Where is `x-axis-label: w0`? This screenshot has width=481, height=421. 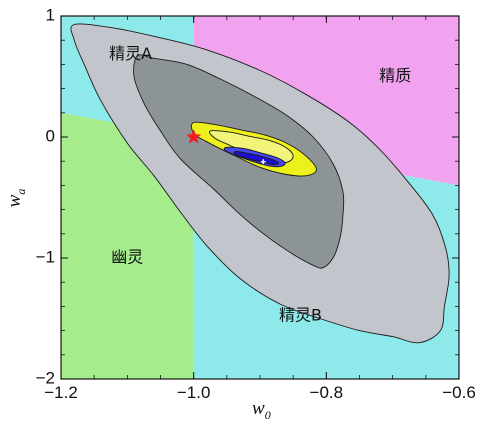 x-axis-label: w0 is located at coordinates (261, 409).